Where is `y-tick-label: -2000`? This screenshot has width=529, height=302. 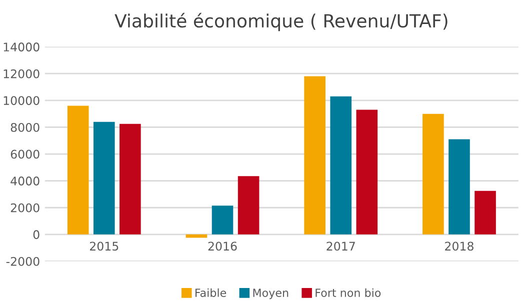
y-tick-label: -2000 is located at coordinates (23, 261).